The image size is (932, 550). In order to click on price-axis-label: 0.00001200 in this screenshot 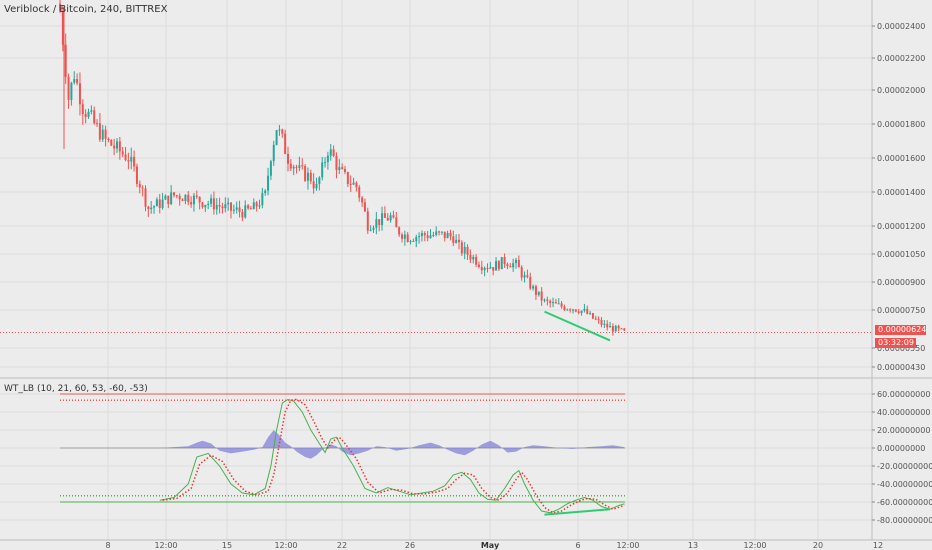, I will do `click(901, 226)`.